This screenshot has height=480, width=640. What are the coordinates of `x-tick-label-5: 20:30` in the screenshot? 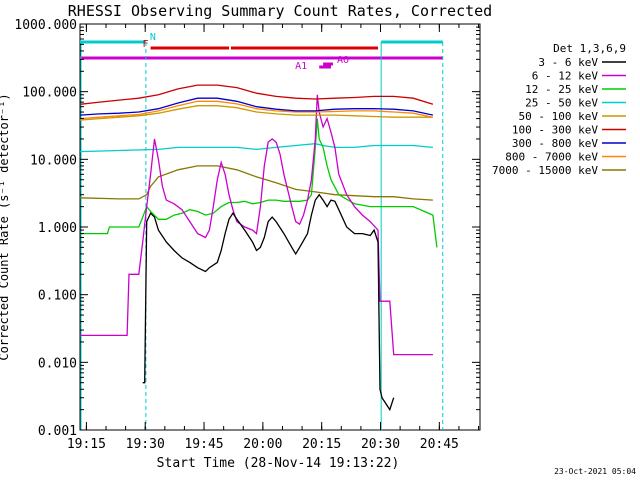 It's located at (380, 444).